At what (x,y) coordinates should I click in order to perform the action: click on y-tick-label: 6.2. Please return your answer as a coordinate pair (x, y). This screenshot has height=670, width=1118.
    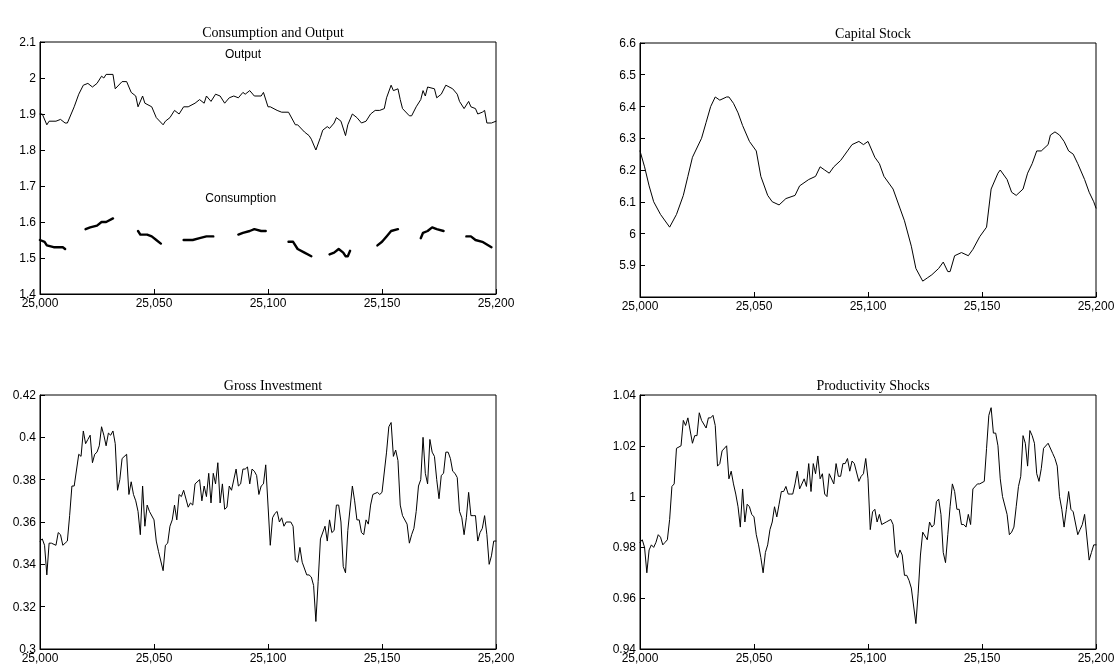
    Looking at the image, I should click on (628, 170).